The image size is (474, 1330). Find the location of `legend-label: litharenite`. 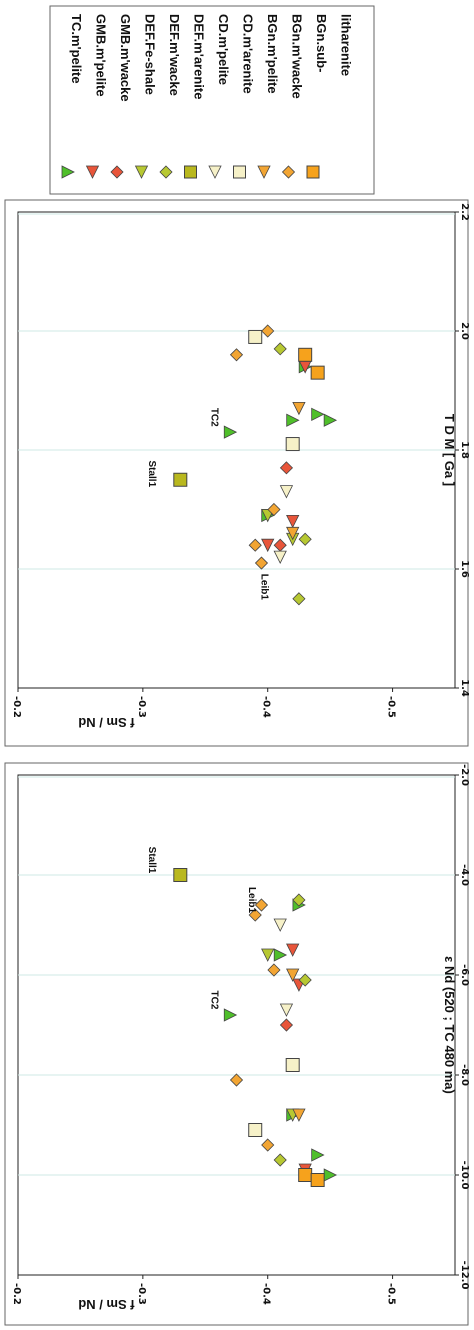

legend-label: litharenite is located at coordinates (346, 45).